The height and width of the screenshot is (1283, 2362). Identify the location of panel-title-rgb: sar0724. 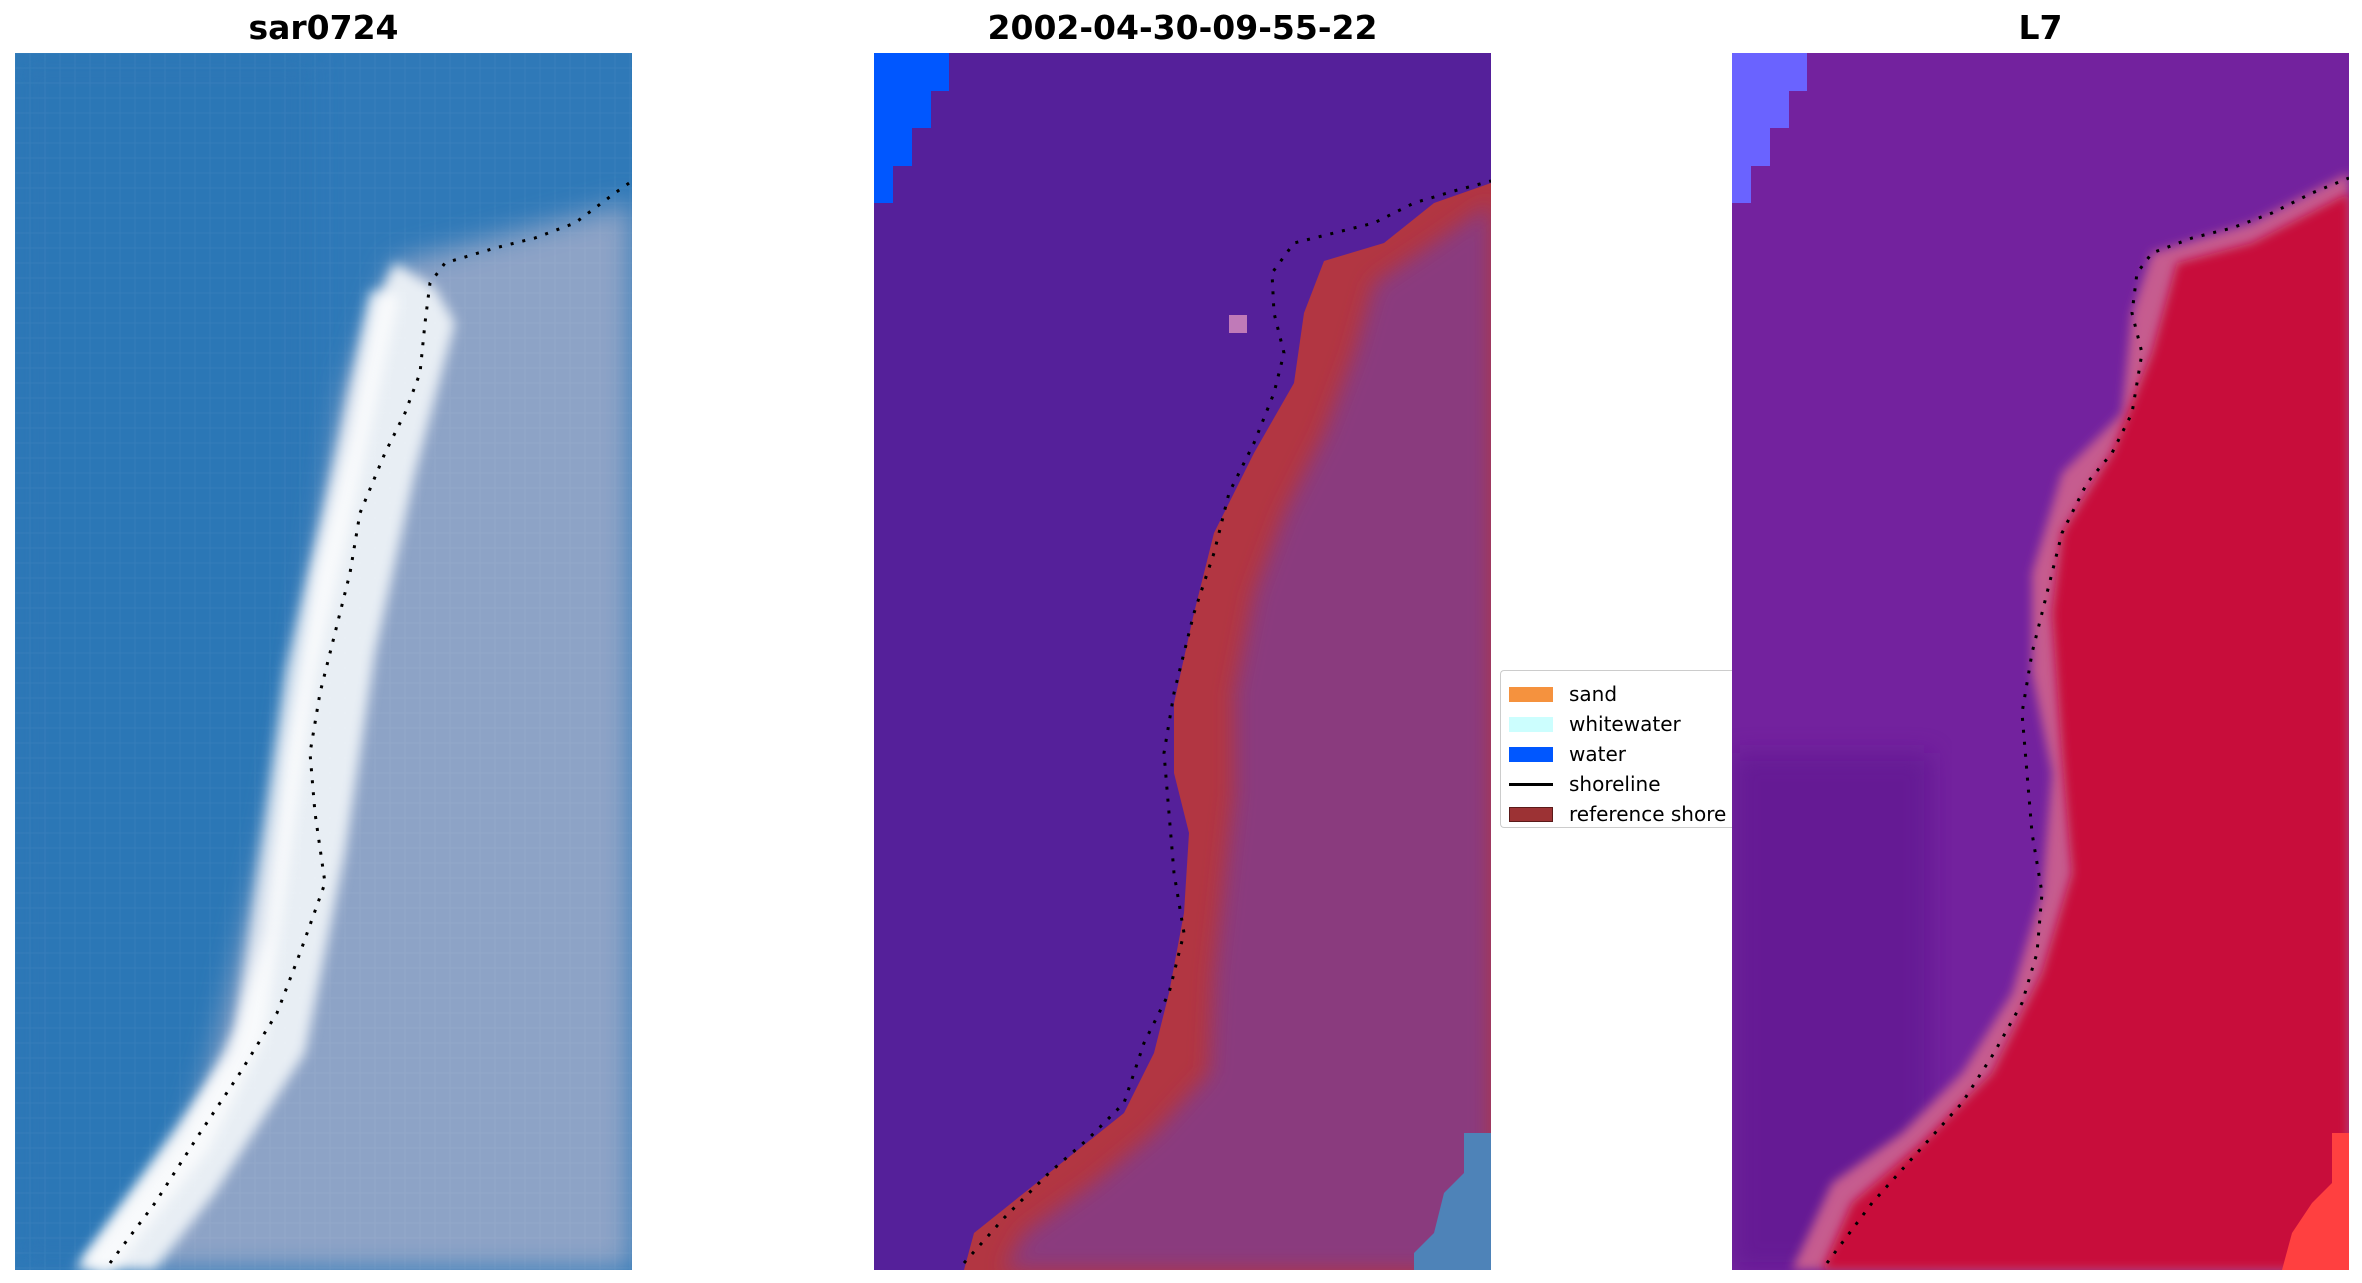
(323, 27).